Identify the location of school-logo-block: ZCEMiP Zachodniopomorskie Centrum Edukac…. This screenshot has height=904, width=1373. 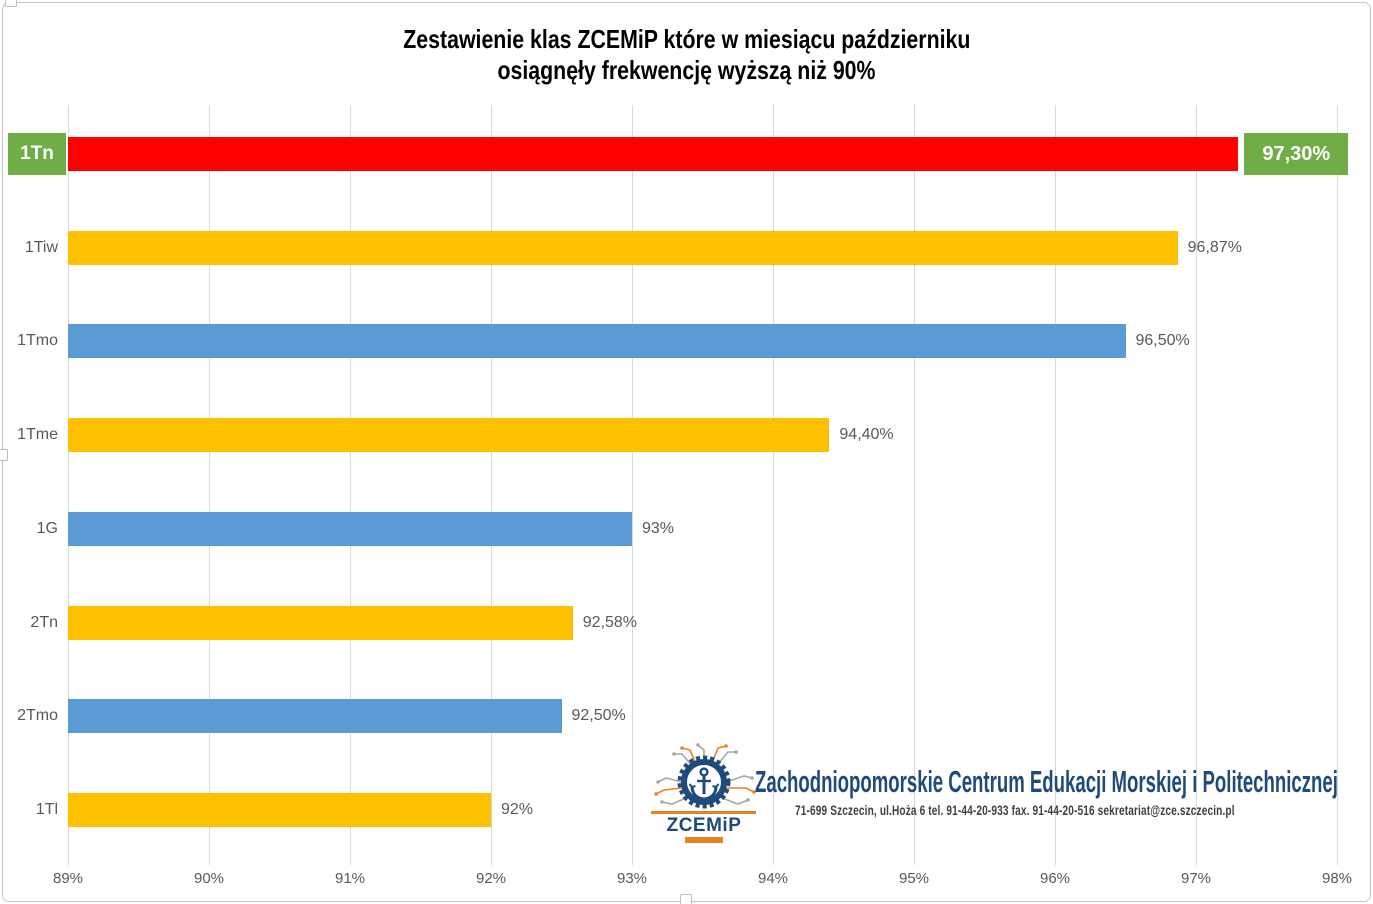
(995, 800).